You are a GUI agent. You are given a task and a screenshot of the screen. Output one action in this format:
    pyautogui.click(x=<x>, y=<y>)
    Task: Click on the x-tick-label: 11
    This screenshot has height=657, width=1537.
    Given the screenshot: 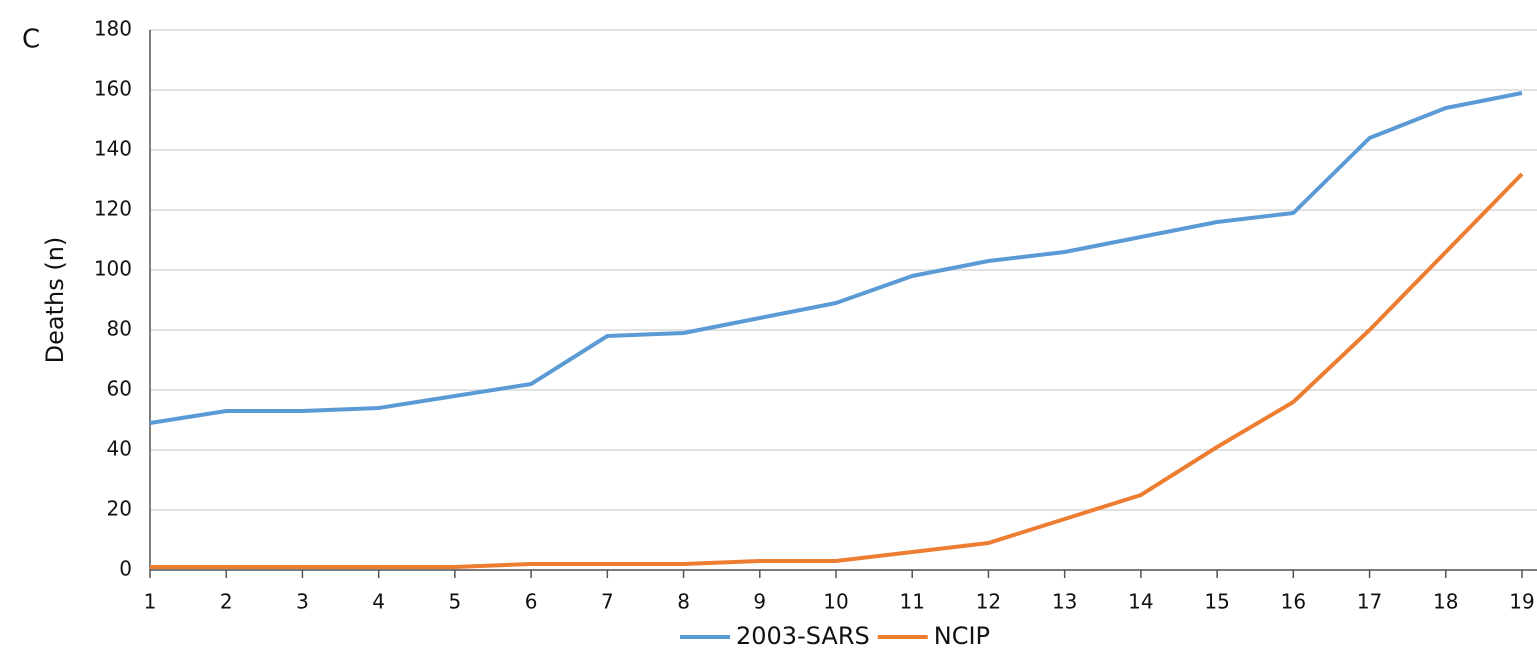 What is the action you would take?
    pyautogui.click(x=911, y=602)
    